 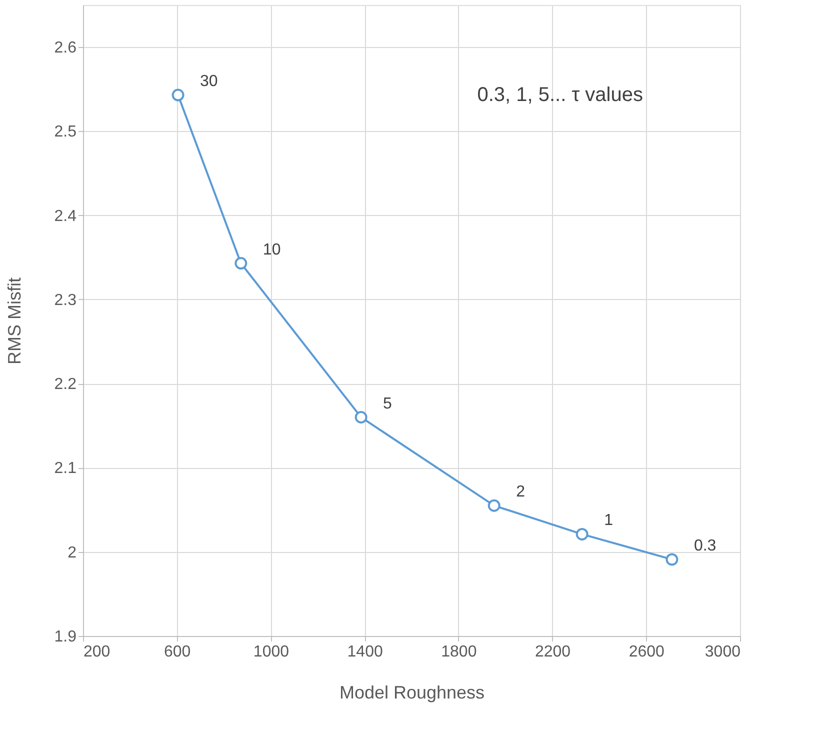 What do you see at coordinates (271, 652) in the screenshot?
I see `x-tick-label: 1000` at bounding box center [271, 652].